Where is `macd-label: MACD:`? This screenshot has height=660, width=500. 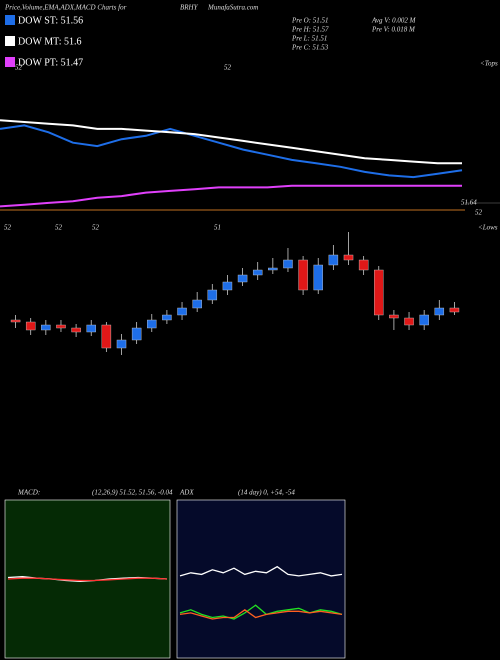 macd-label: MACD: is located at coordinates (28, 493).